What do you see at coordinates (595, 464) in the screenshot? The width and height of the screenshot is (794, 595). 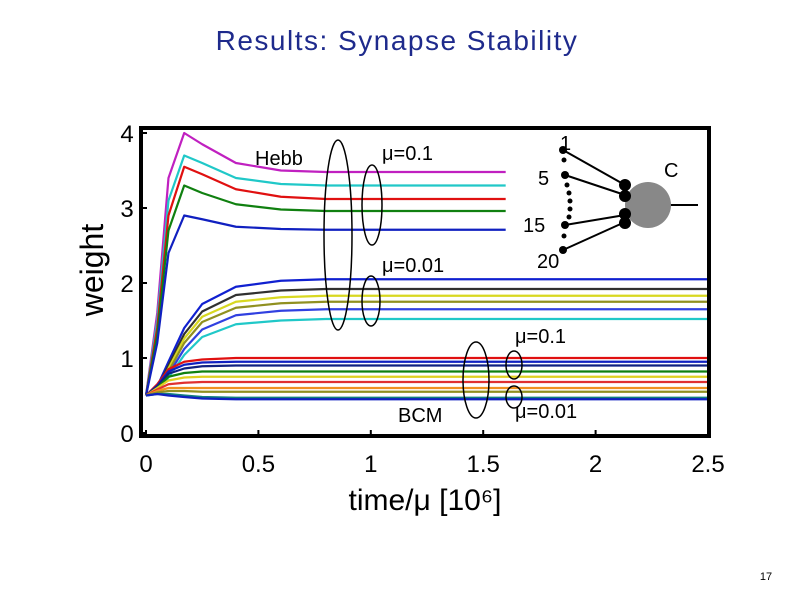 I see `x-tick-label: 2` at bounding box center [595, 464].